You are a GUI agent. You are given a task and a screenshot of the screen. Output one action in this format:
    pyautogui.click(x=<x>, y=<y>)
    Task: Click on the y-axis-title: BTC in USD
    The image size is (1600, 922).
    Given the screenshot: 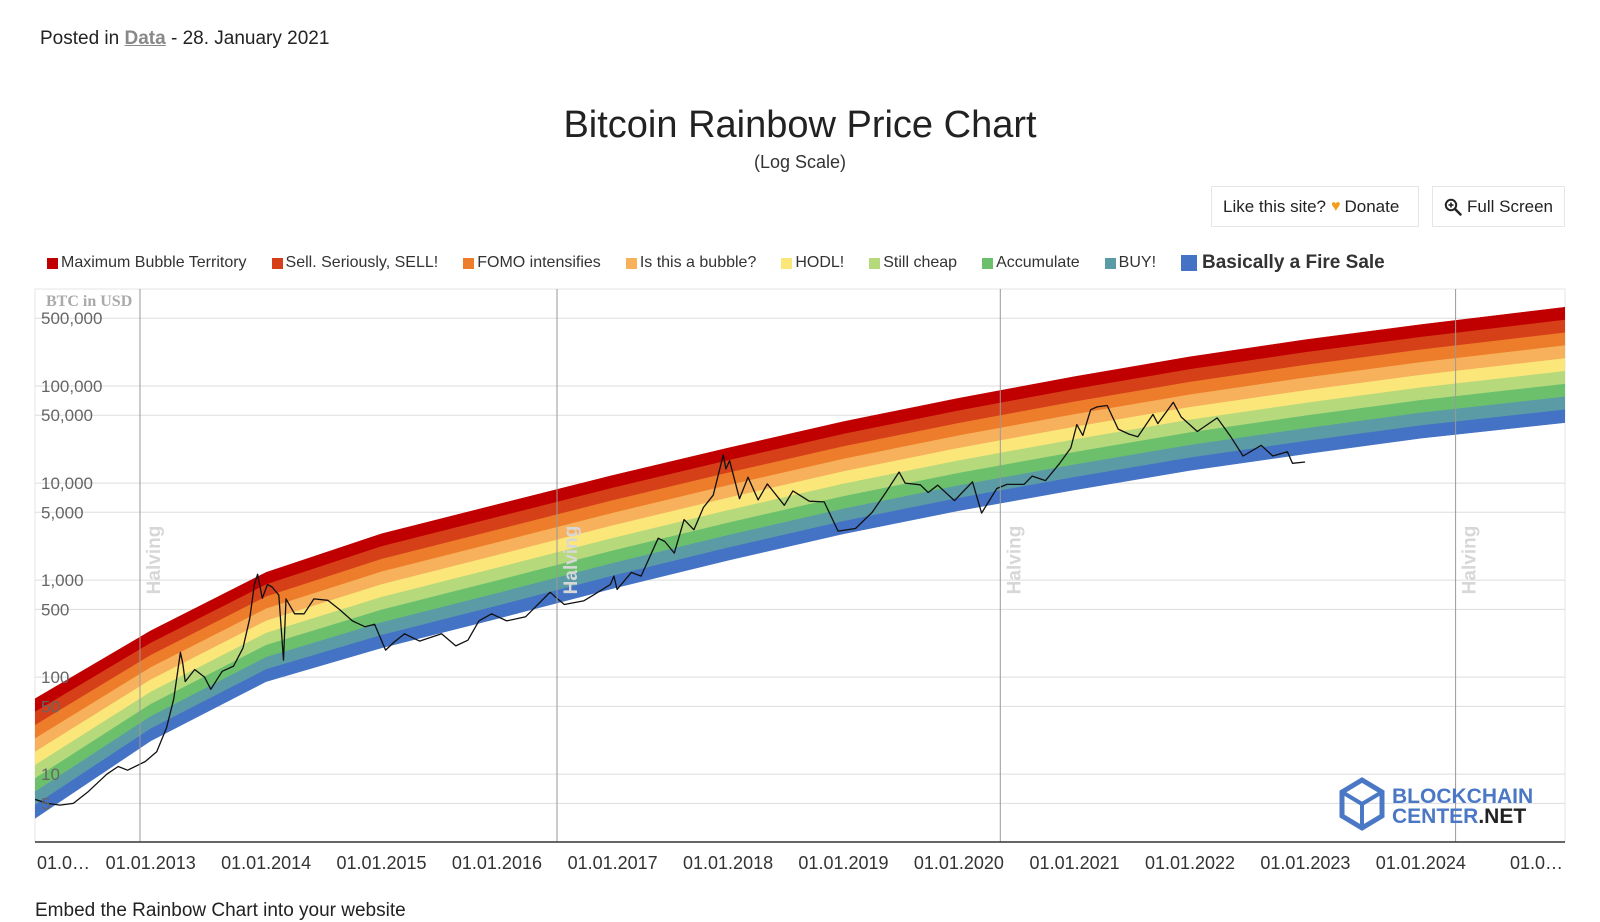 What is the action you would take?
    pyautogui.click(x=89, y=301)
    